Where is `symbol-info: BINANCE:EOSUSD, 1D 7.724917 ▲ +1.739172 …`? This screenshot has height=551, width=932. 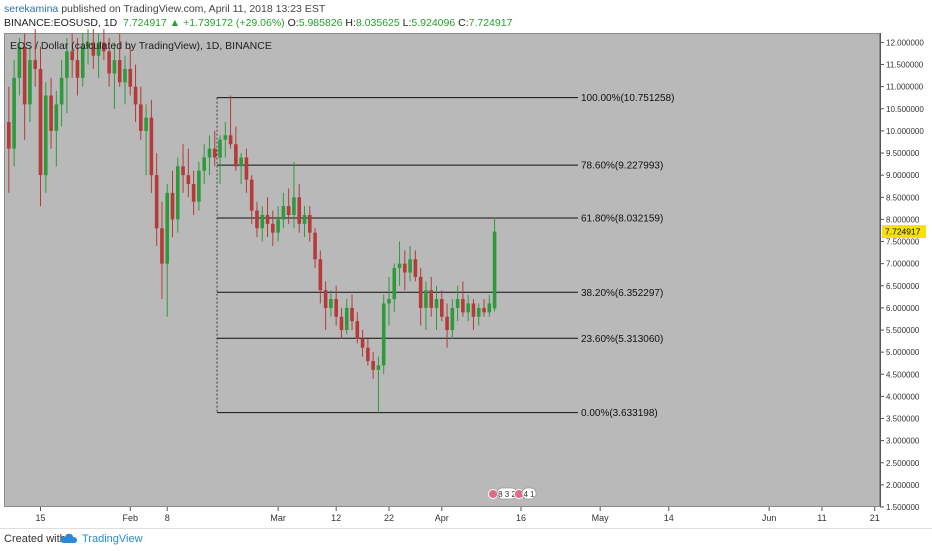 symbol-info: BINANCE:EOSUSD, 1D 7.724917 ▲ +1.739172 … is located at coordinates (258, 23).